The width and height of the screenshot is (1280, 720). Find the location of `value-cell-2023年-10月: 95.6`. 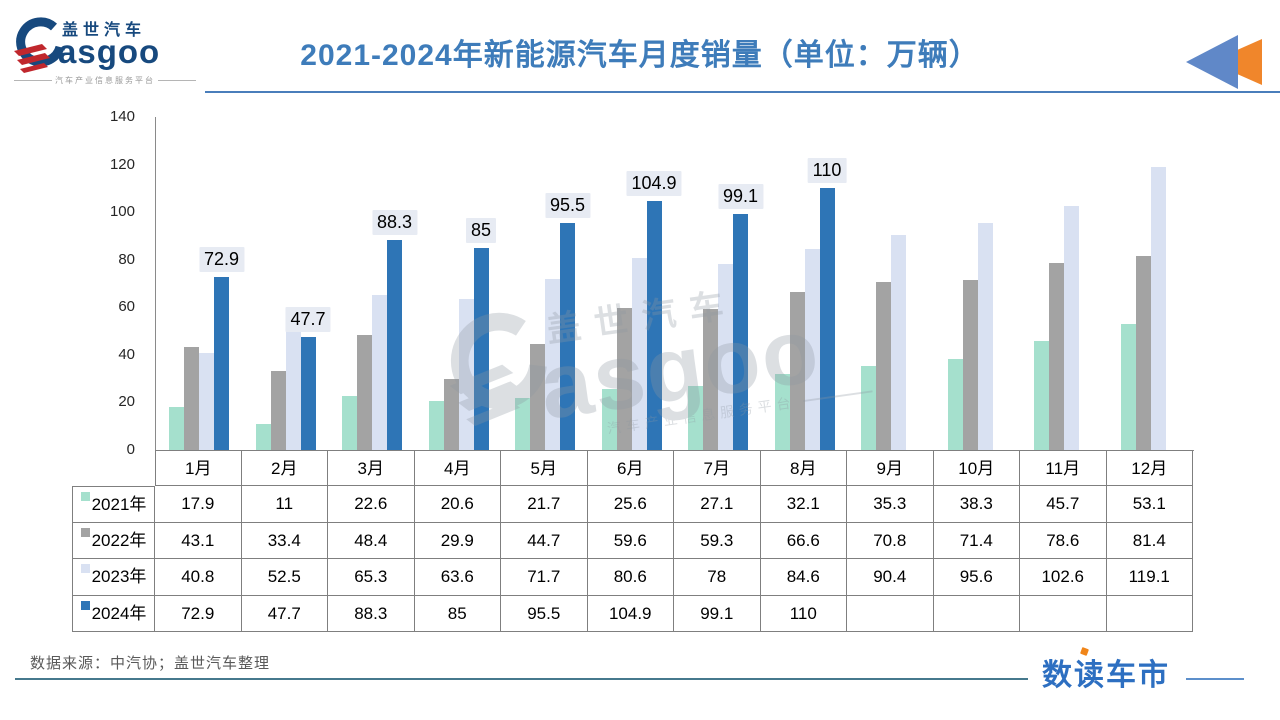

value-cell-2023年-10月: 95.6 is located at coordinates (976, 577).